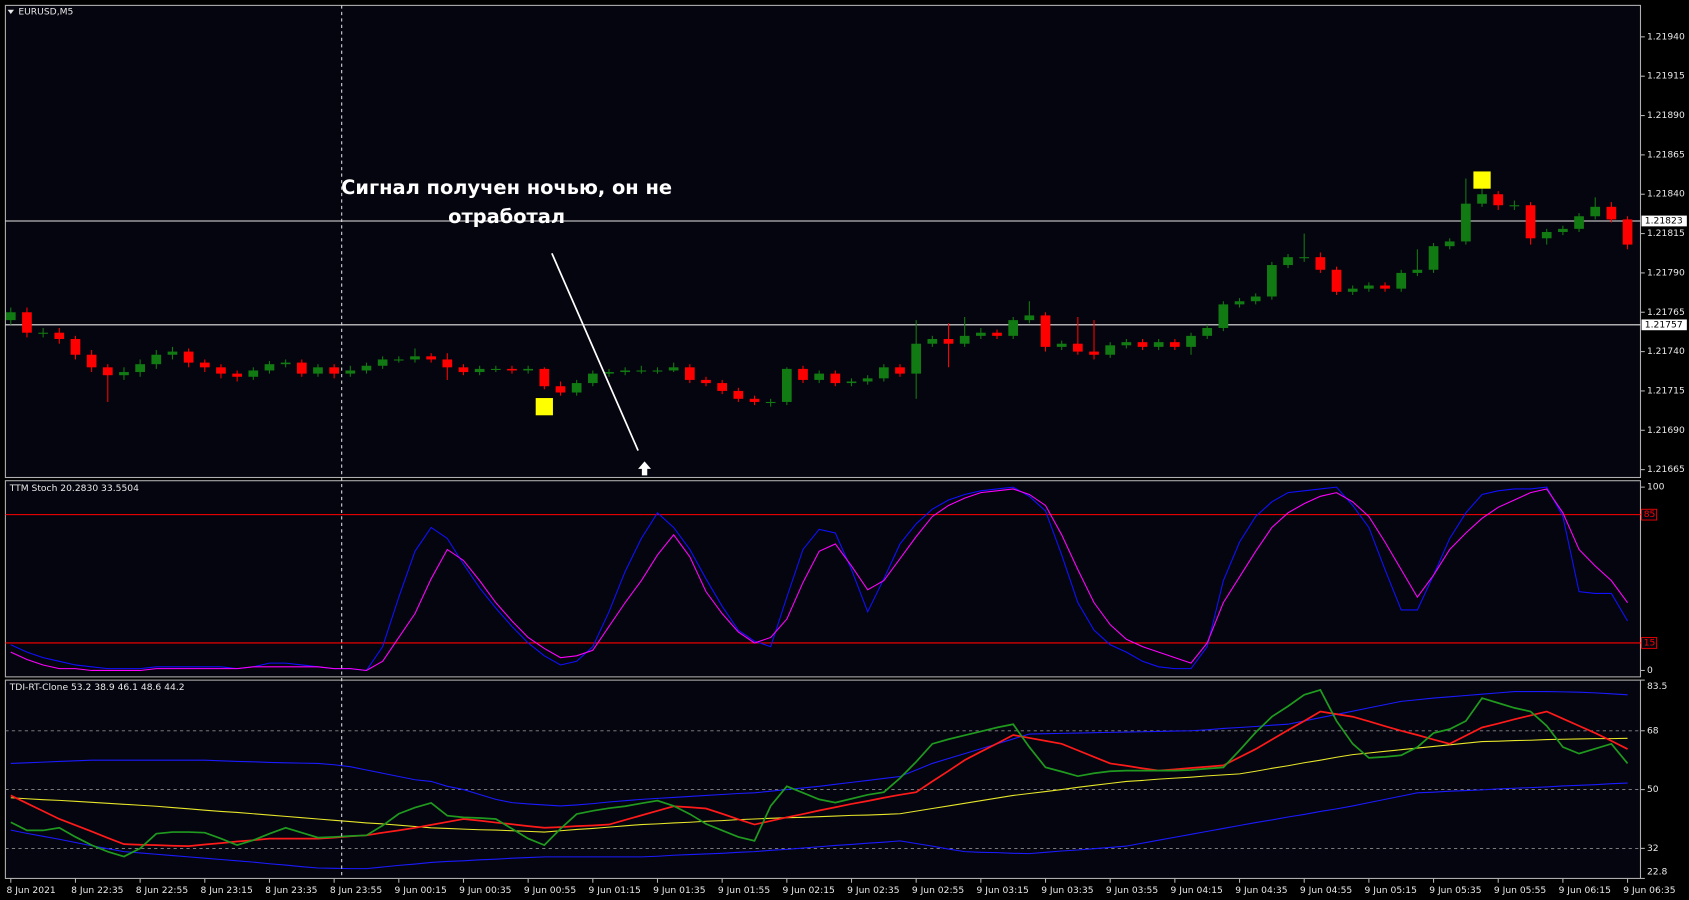 This screenshot has width=1689, height=900. What do you see at coordinates (291, 890) in the screenshot?
I see `x-tick-label: 8 Jun 23:35` at bounding box center [291, 890].